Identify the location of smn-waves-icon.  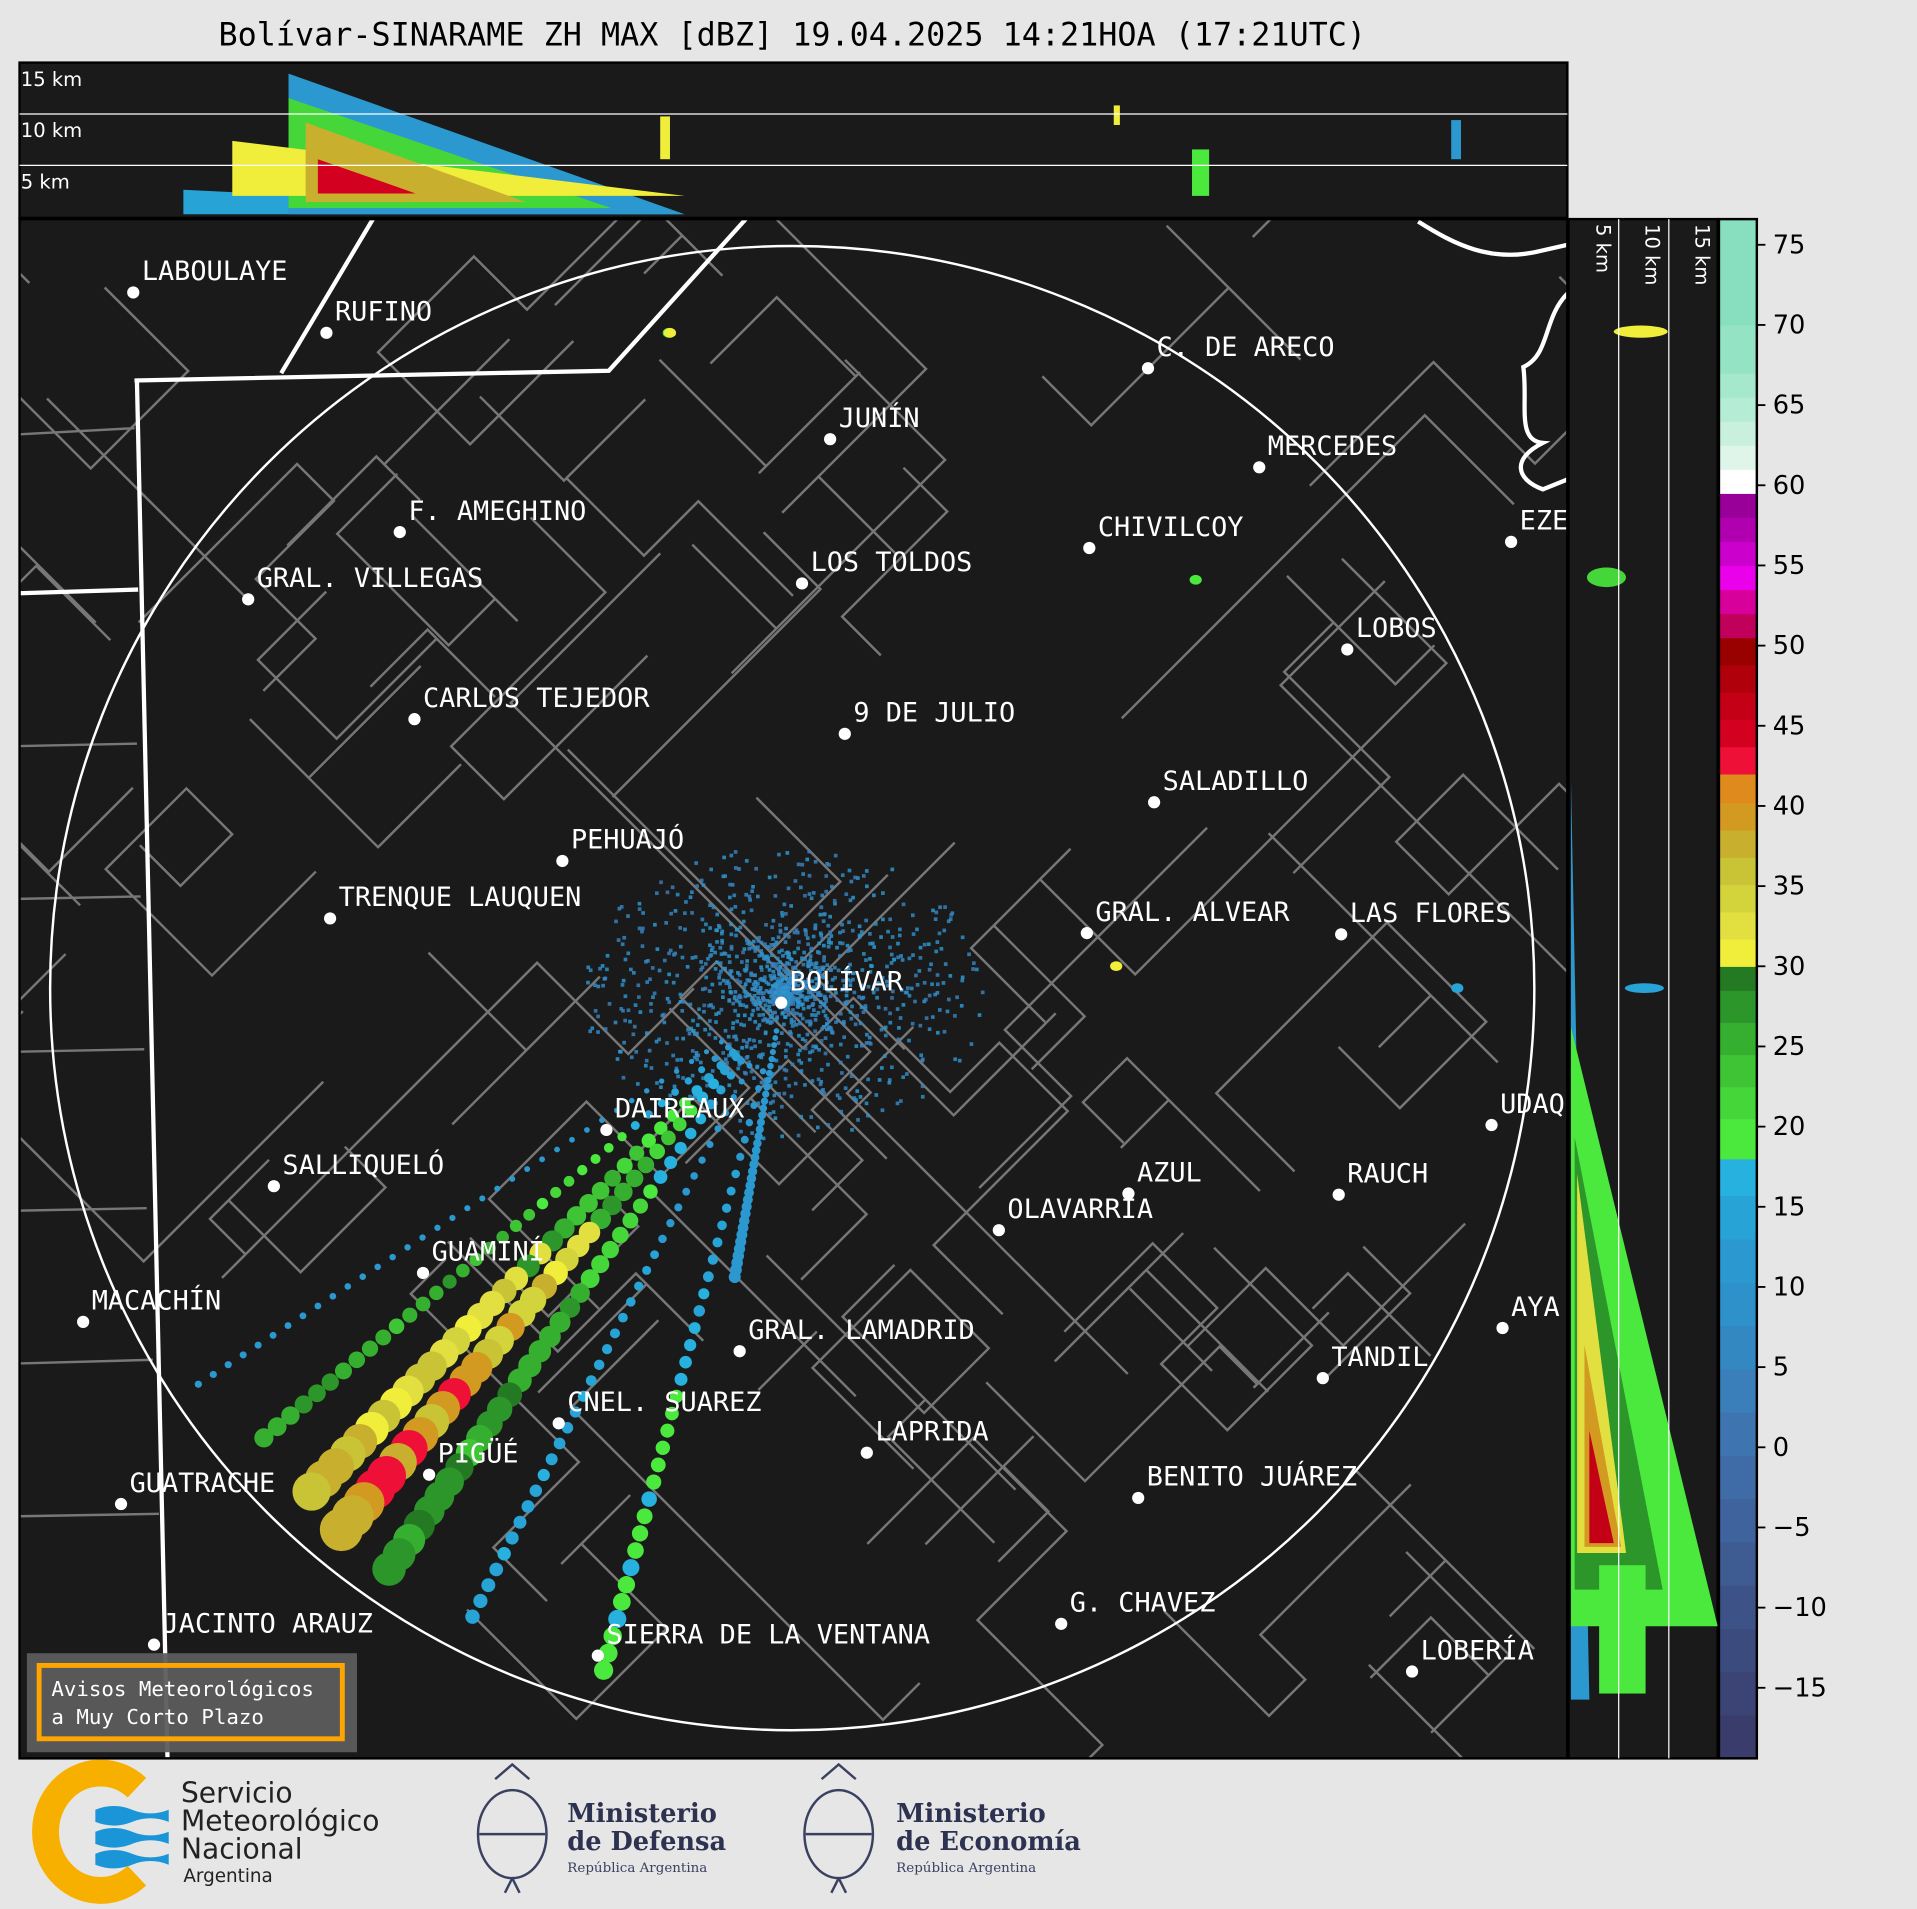
(132, 1837).